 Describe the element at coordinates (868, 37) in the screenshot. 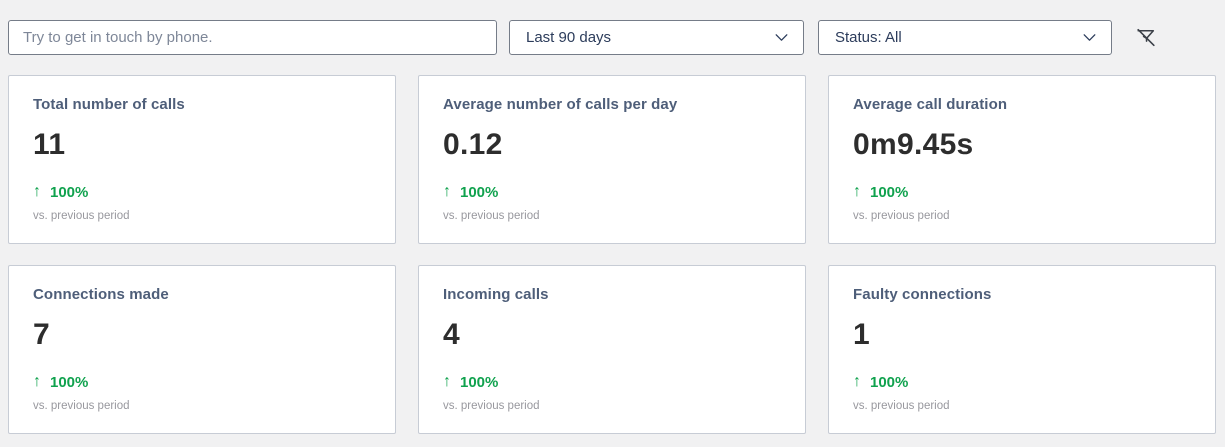

I see `status-value: Status: All` at that location.